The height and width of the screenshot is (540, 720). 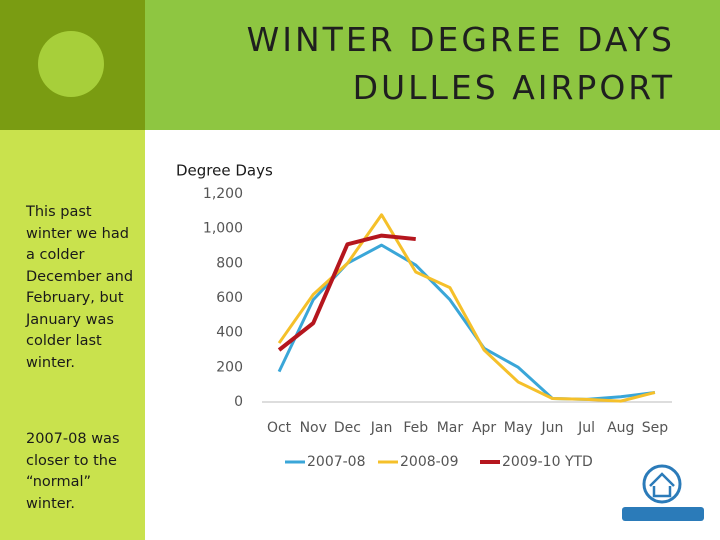 I want to click on legend-label: 2008-09, so click(x=429, y=462).